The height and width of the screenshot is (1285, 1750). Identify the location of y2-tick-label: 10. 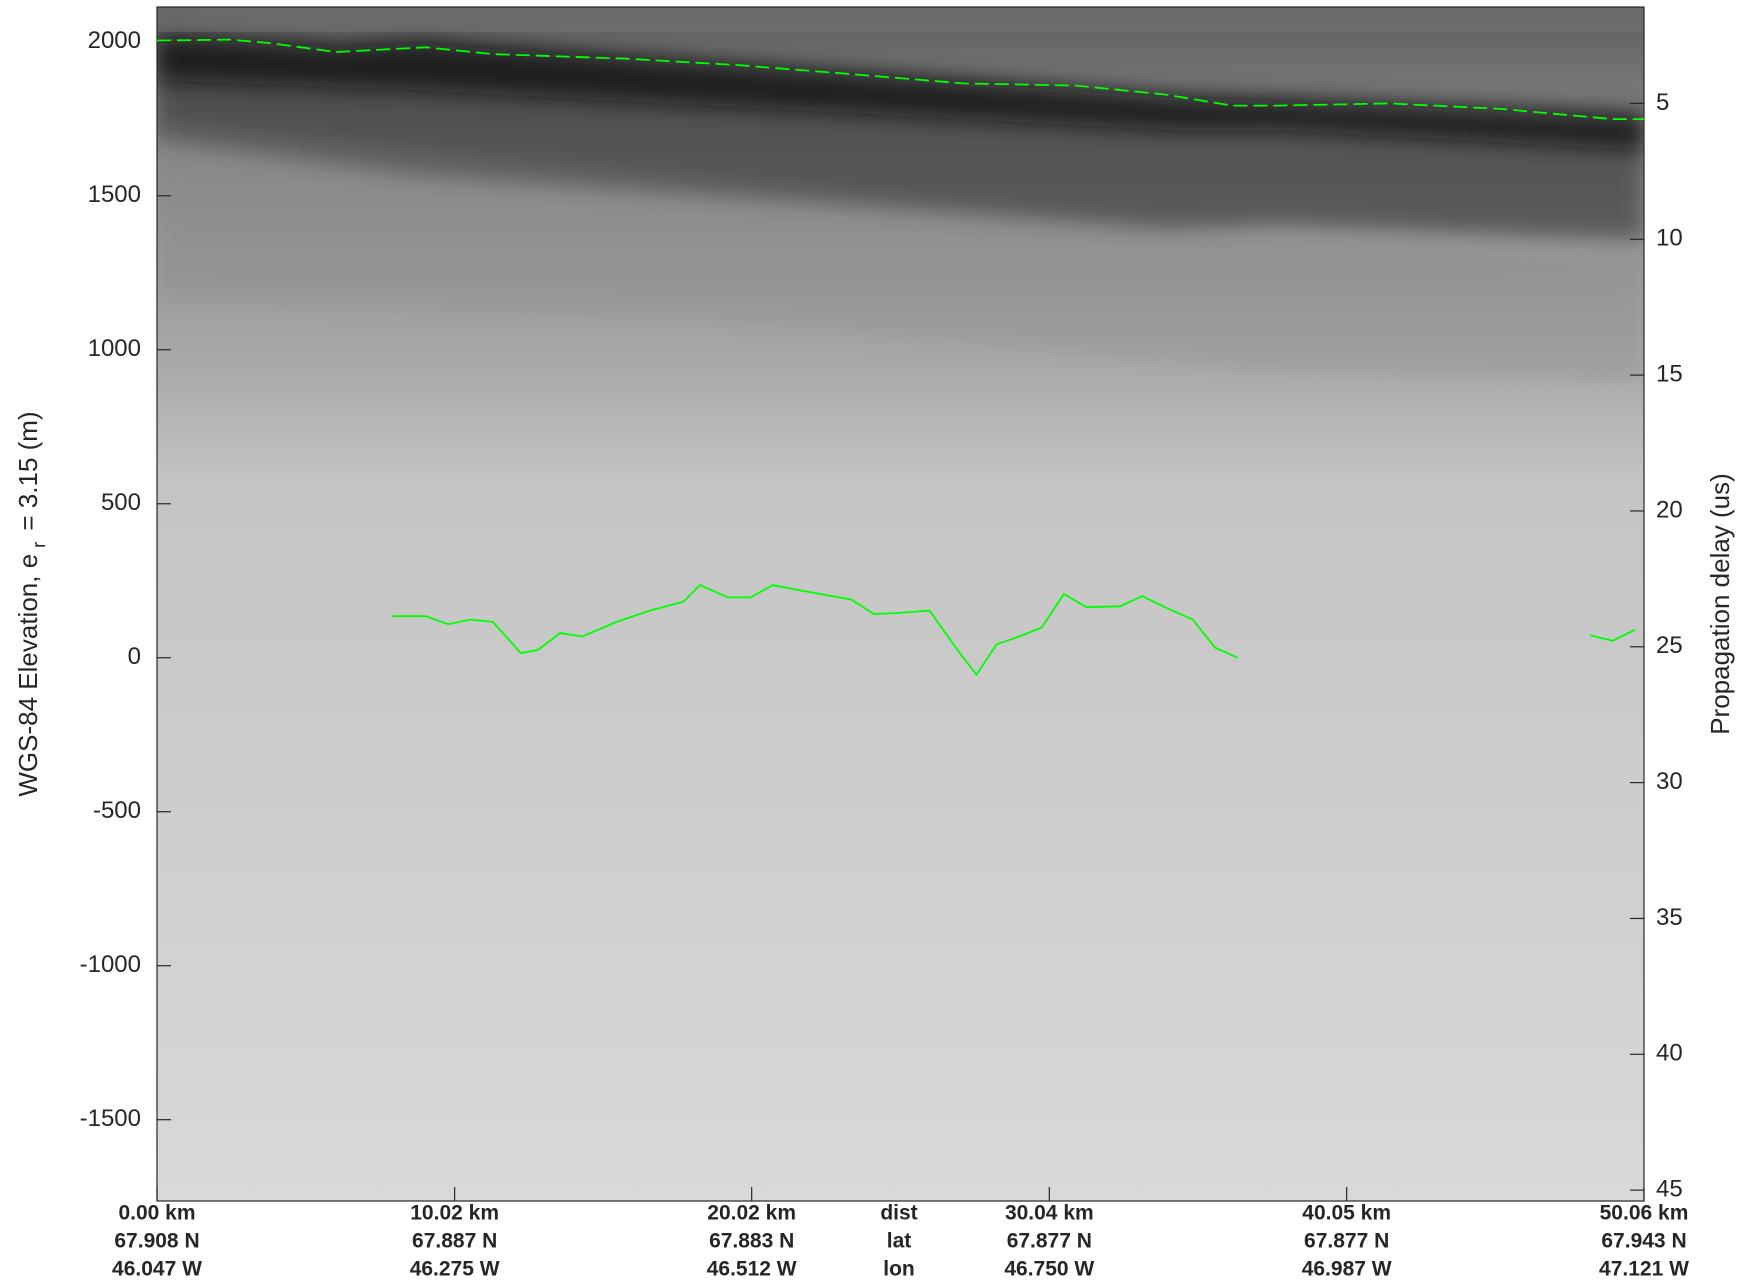
(1669, 238).